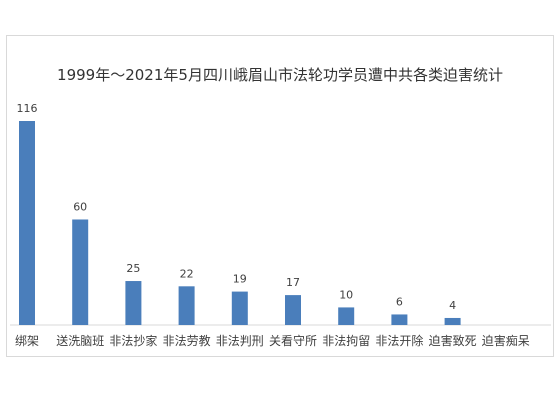 The height and width of the screenshot is (400, 560). What do you see at coordinates (80, 206) in the screenshot?
I see `data-label: 60` at bounding box center [80, 206].